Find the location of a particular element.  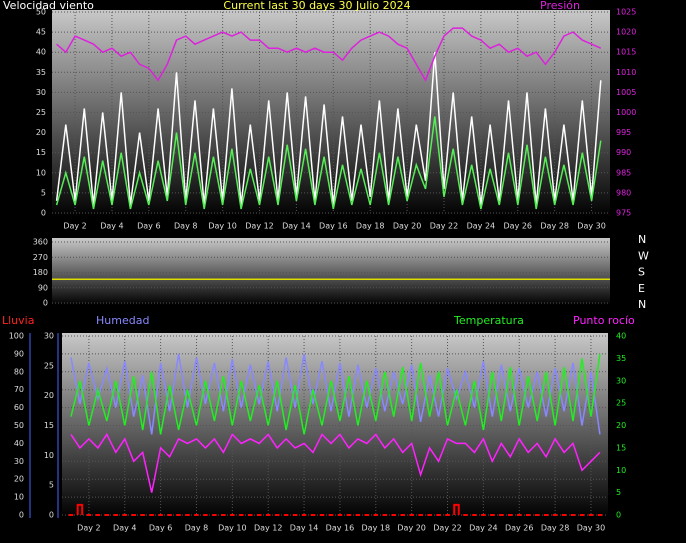

series-label: Lluvia is located at coordinates (18, 320).